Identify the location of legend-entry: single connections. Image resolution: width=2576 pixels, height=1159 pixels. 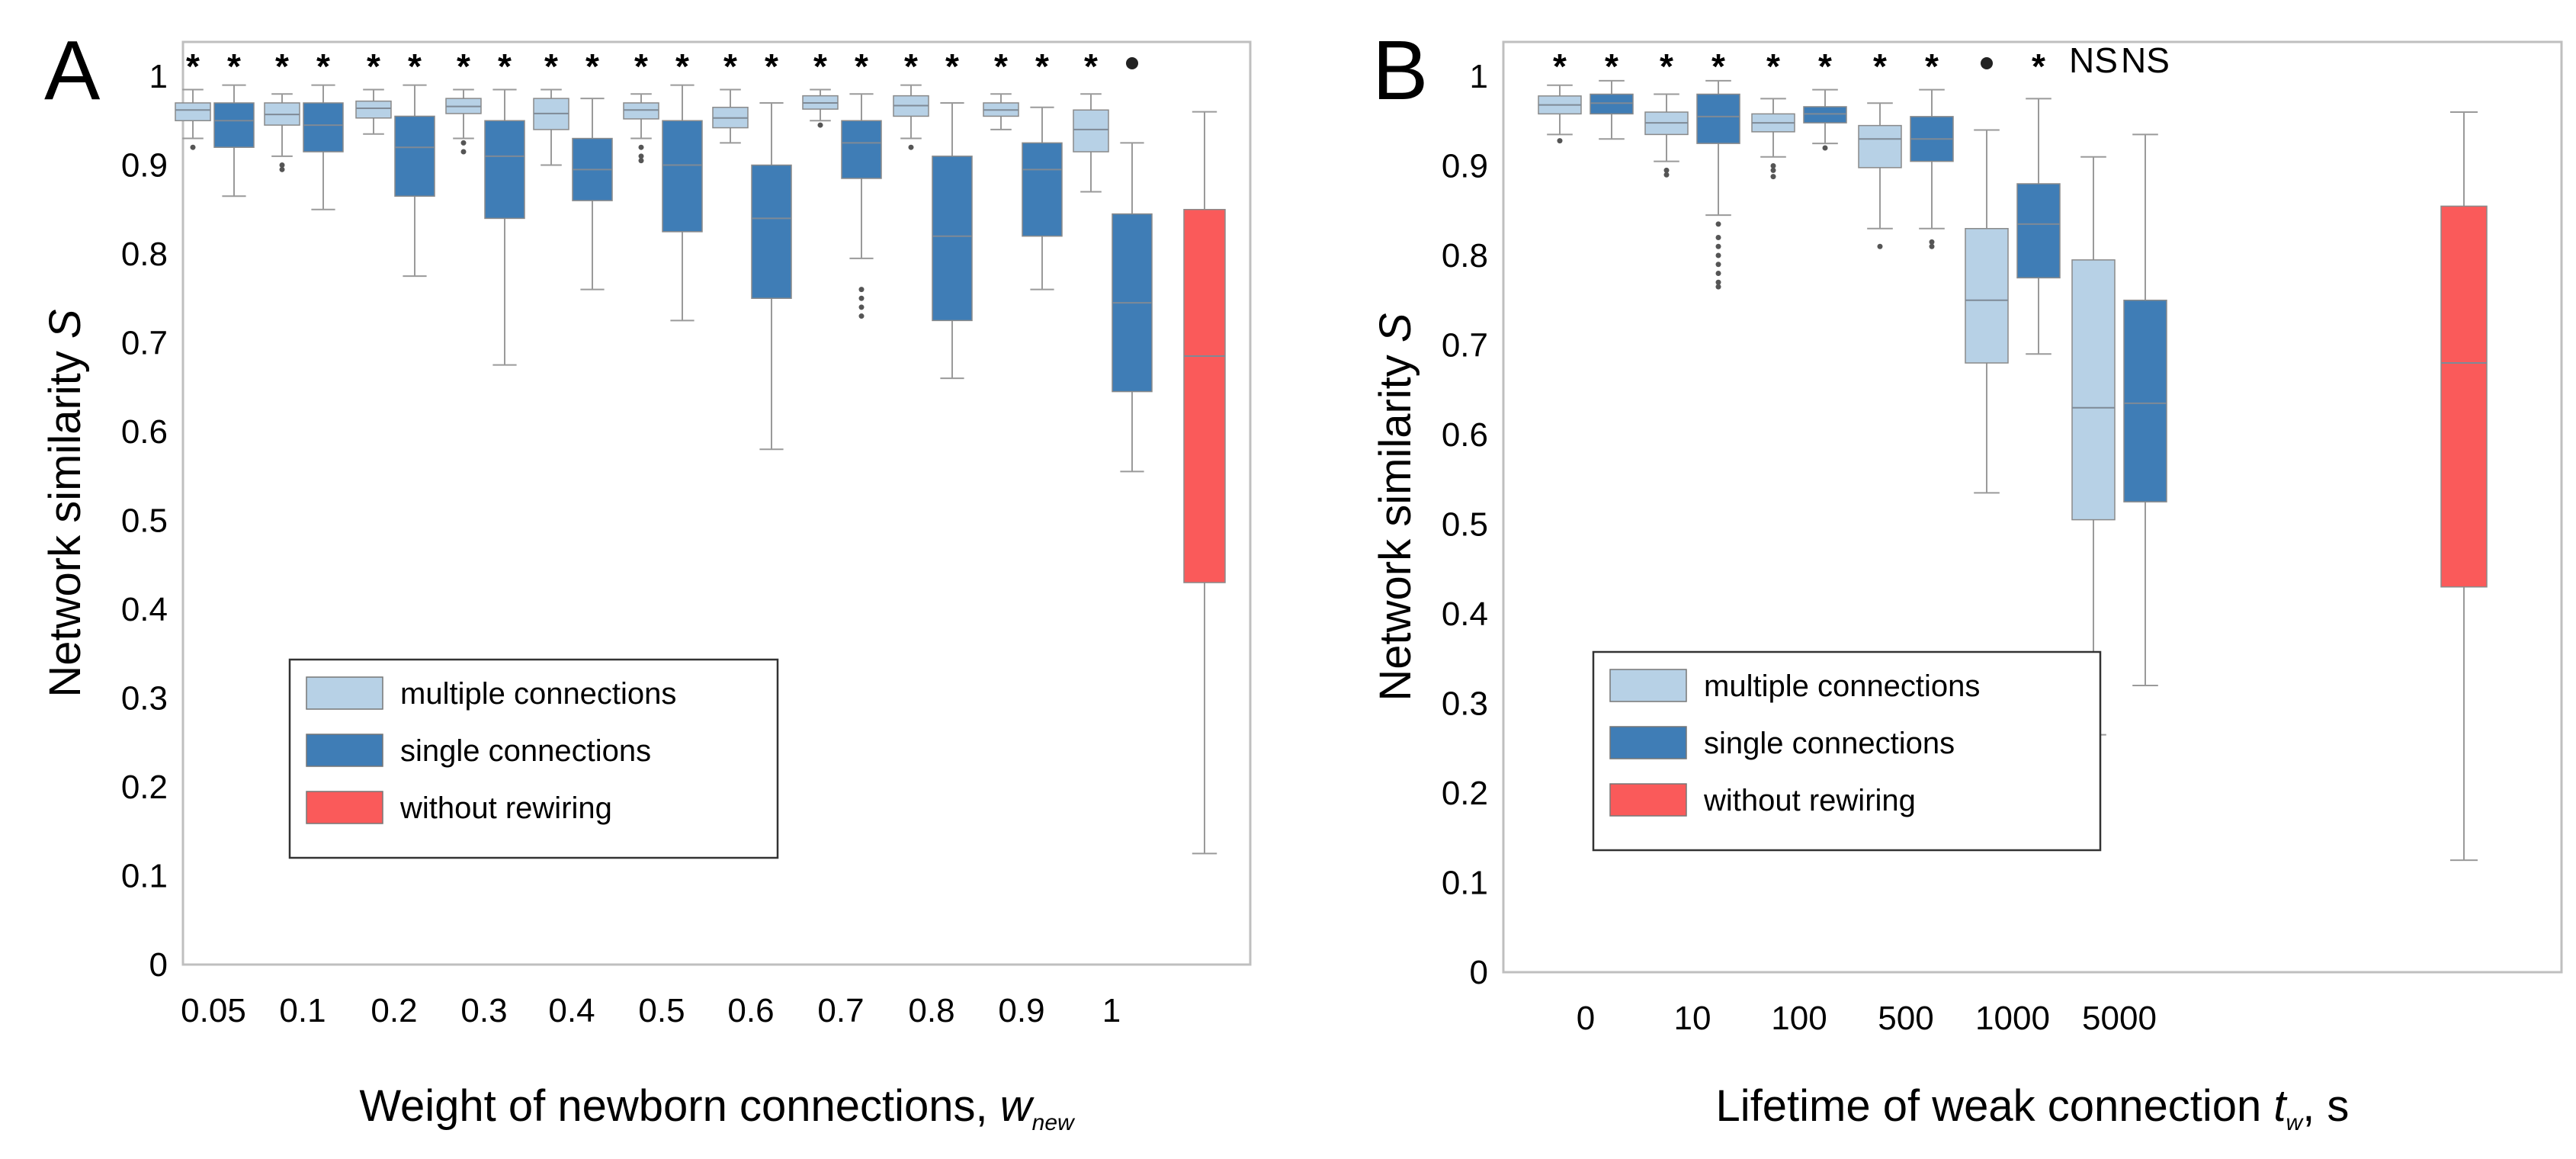
(525, 751).